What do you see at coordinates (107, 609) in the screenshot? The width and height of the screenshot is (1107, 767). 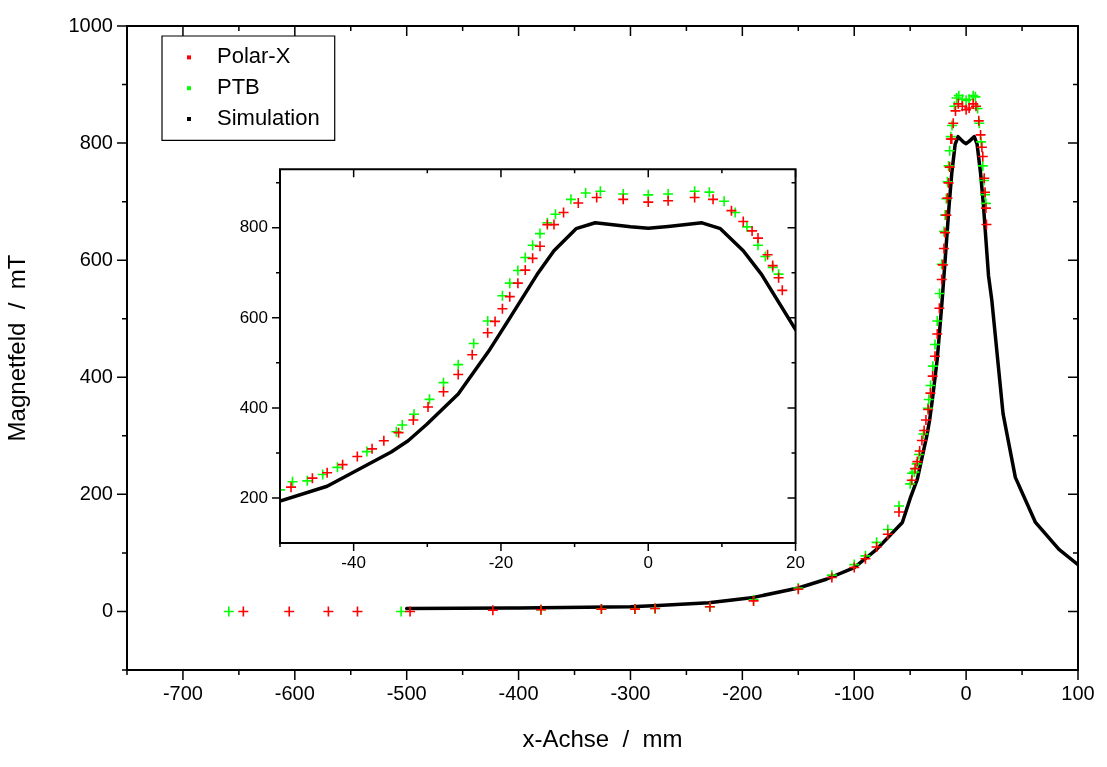 I see `y-tick-label: 0` at bounding box center [107, 609].